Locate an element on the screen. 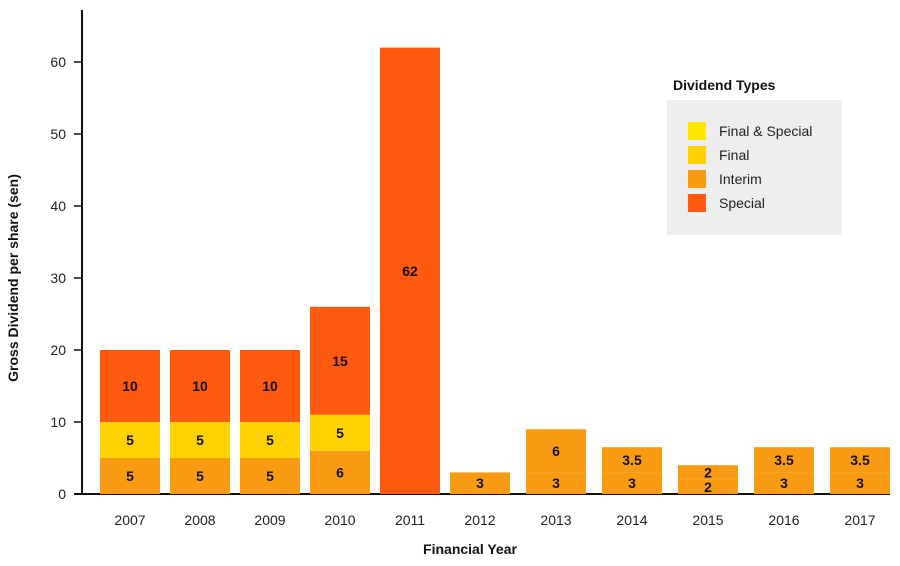  x-tick-label: 2015 is located at coordinates (707, 520).